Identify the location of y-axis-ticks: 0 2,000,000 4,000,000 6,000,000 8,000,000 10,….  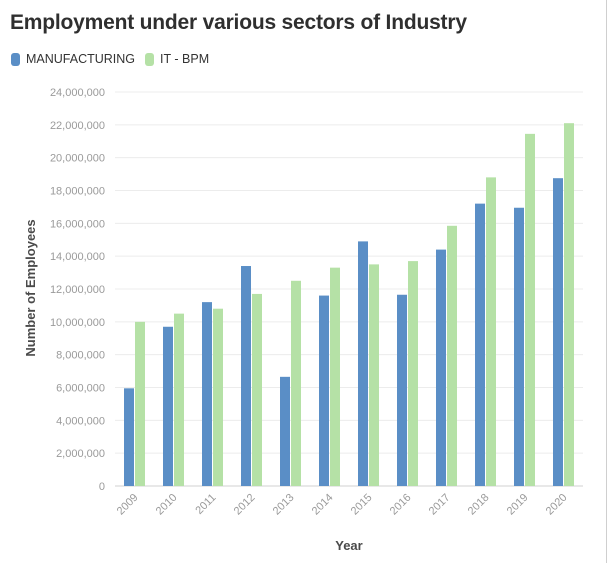
(77, 290).